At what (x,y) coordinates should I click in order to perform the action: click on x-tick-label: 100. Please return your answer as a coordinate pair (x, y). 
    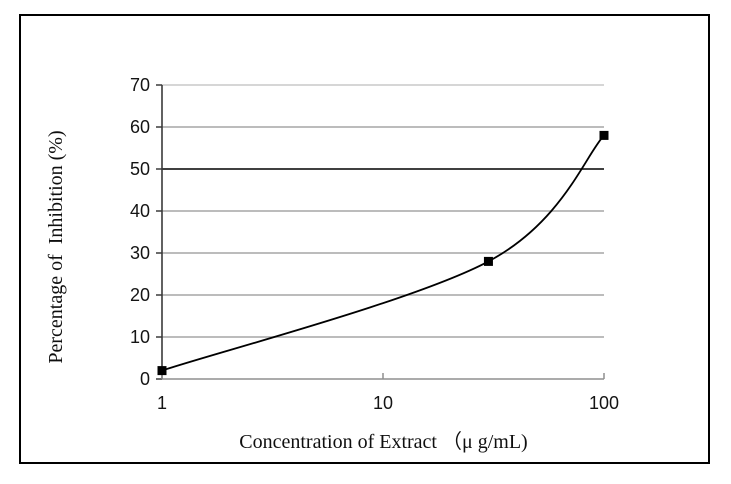
    Looking at the image, I should click on (604, 403).